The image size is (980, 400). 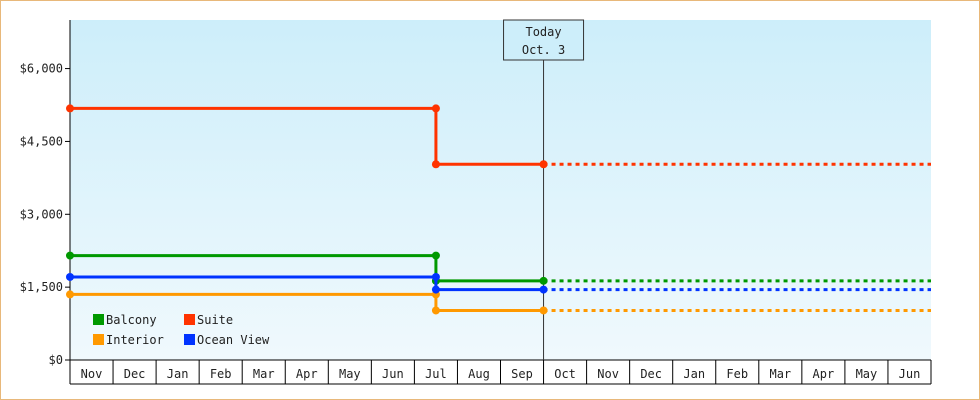 I want to click on legend-label-ocean-view: Ocean View, so click(x=233, y=340).